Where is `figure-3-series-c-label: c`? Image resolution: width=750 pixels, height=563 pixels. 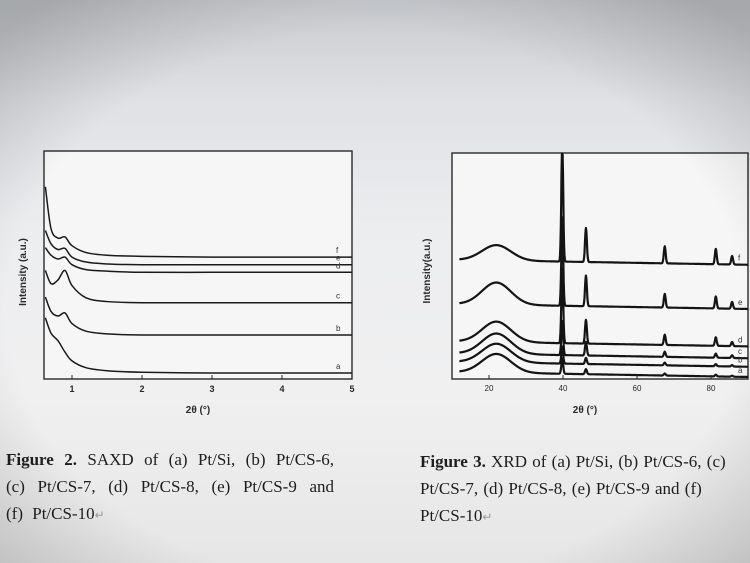
figure-3-series-c-label: c is located at coordinates (740, 351).